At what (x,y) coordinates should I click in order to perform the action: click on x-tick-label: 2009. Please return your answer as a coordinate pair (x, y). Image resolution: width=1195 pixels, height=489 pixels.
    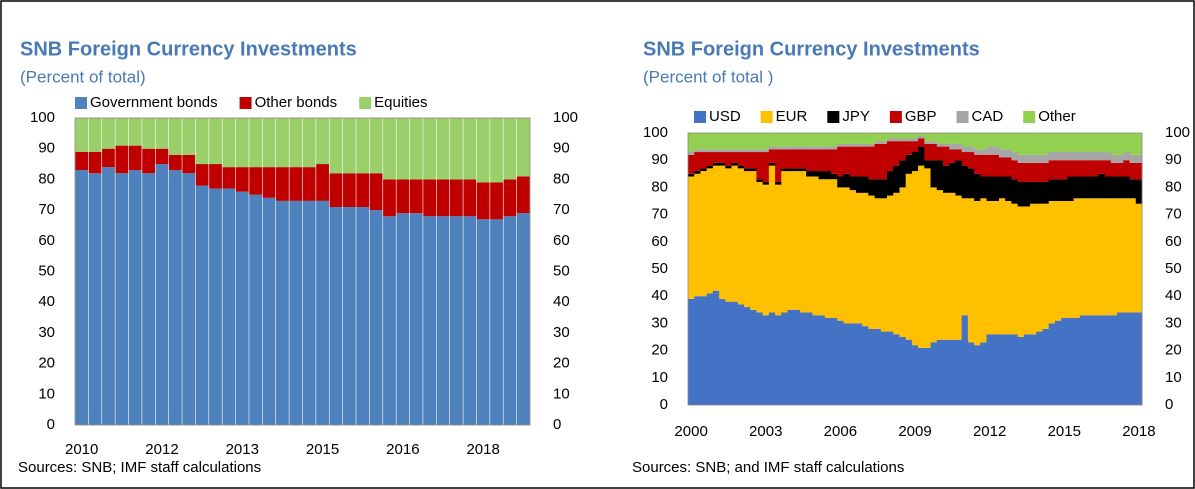
    Looking at the image, I should click on (914, 431).